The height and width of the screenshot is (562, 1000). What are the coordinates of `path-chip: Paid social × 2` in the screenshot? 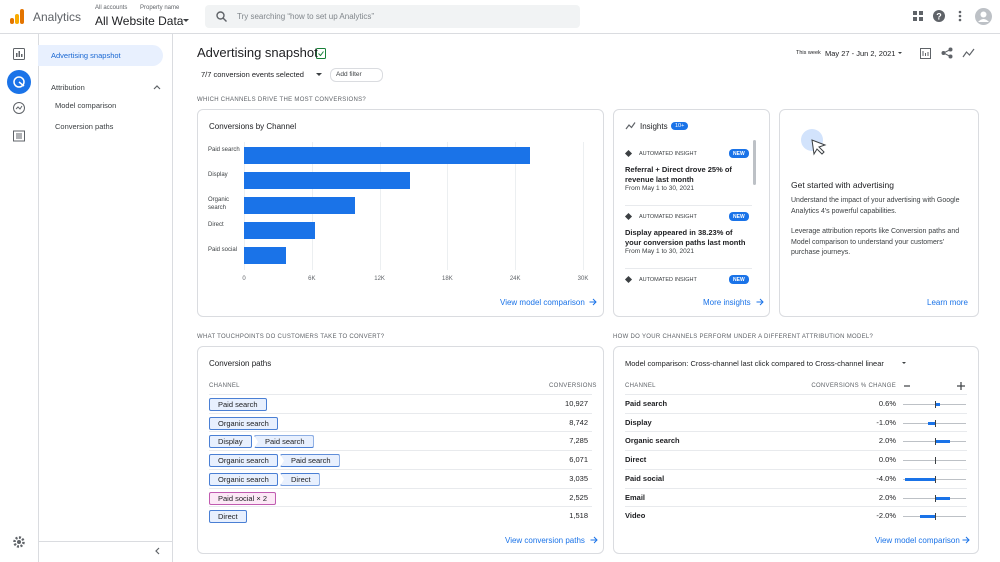 It's located at (242, 498).